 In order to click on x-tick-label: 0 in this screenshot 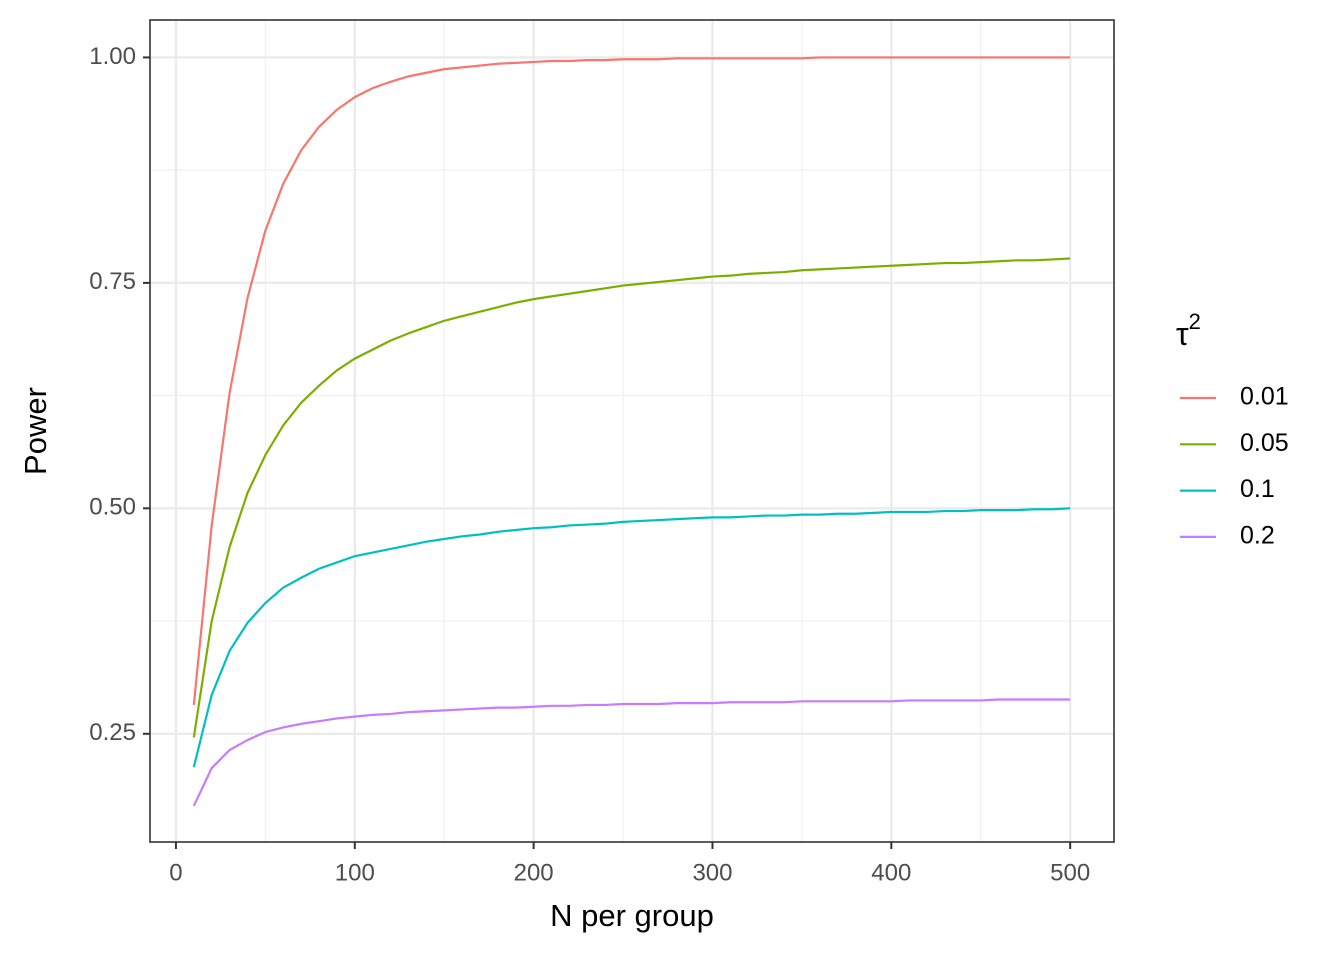, I will do `click(175, 872)`.